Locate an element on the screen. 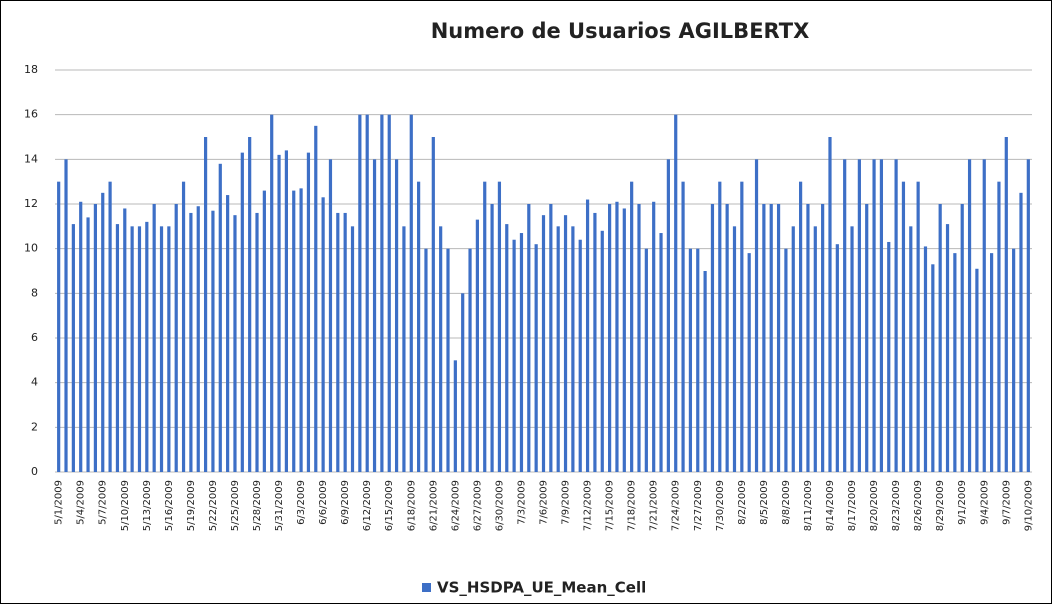 The height and width of the screenshot is (604, 1052). y-tick-label: 0 is located at coordinates (34, 471).